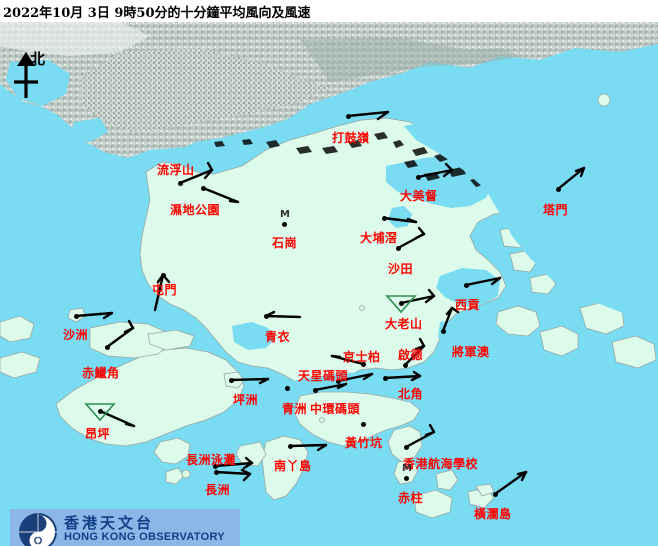  I want to click on station-21-dot, so click(315, 390).